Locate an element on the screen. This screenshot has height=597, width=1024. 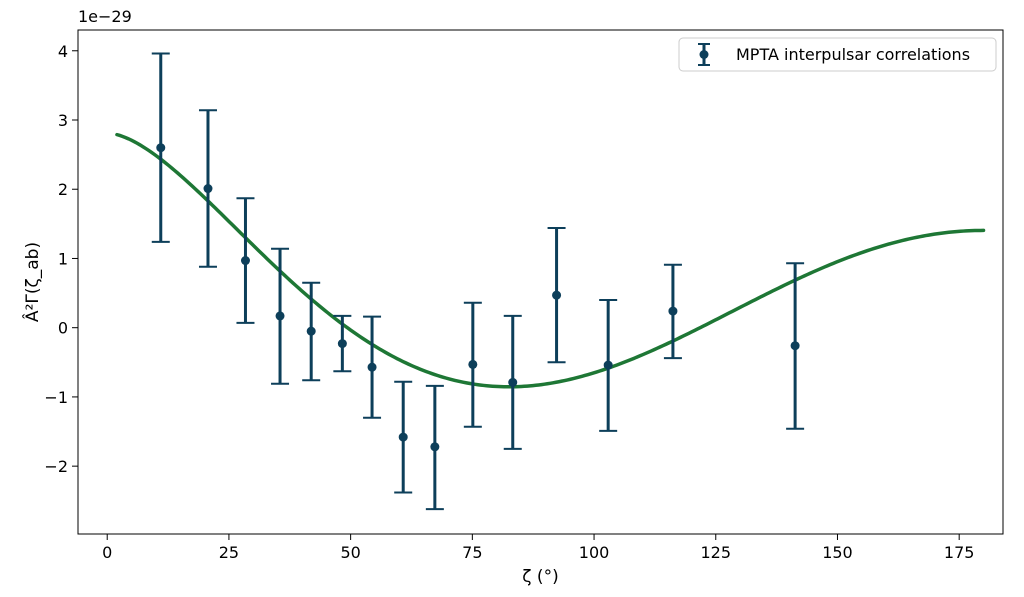
x-tick-label: 175 is located at coordinates (959, 552).